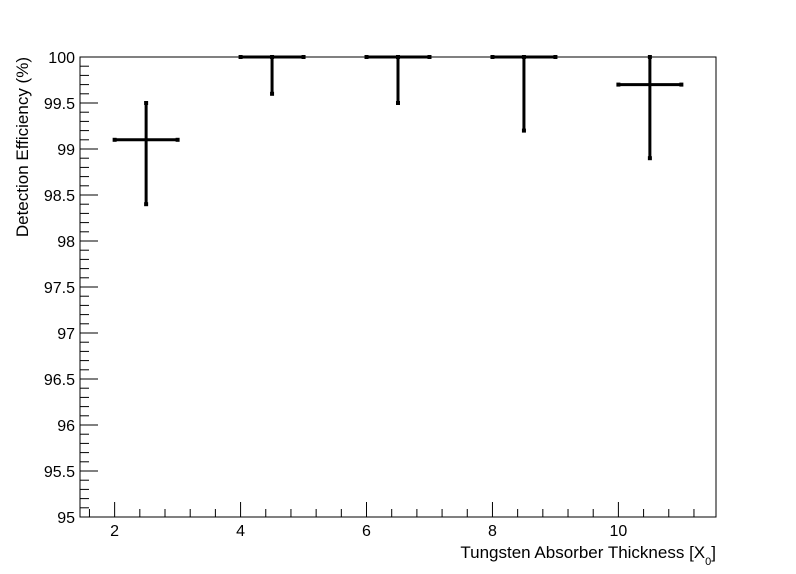 This screenshot has height=574, width=796. I want to click on x-tick-label: 6, so click(366, 531).